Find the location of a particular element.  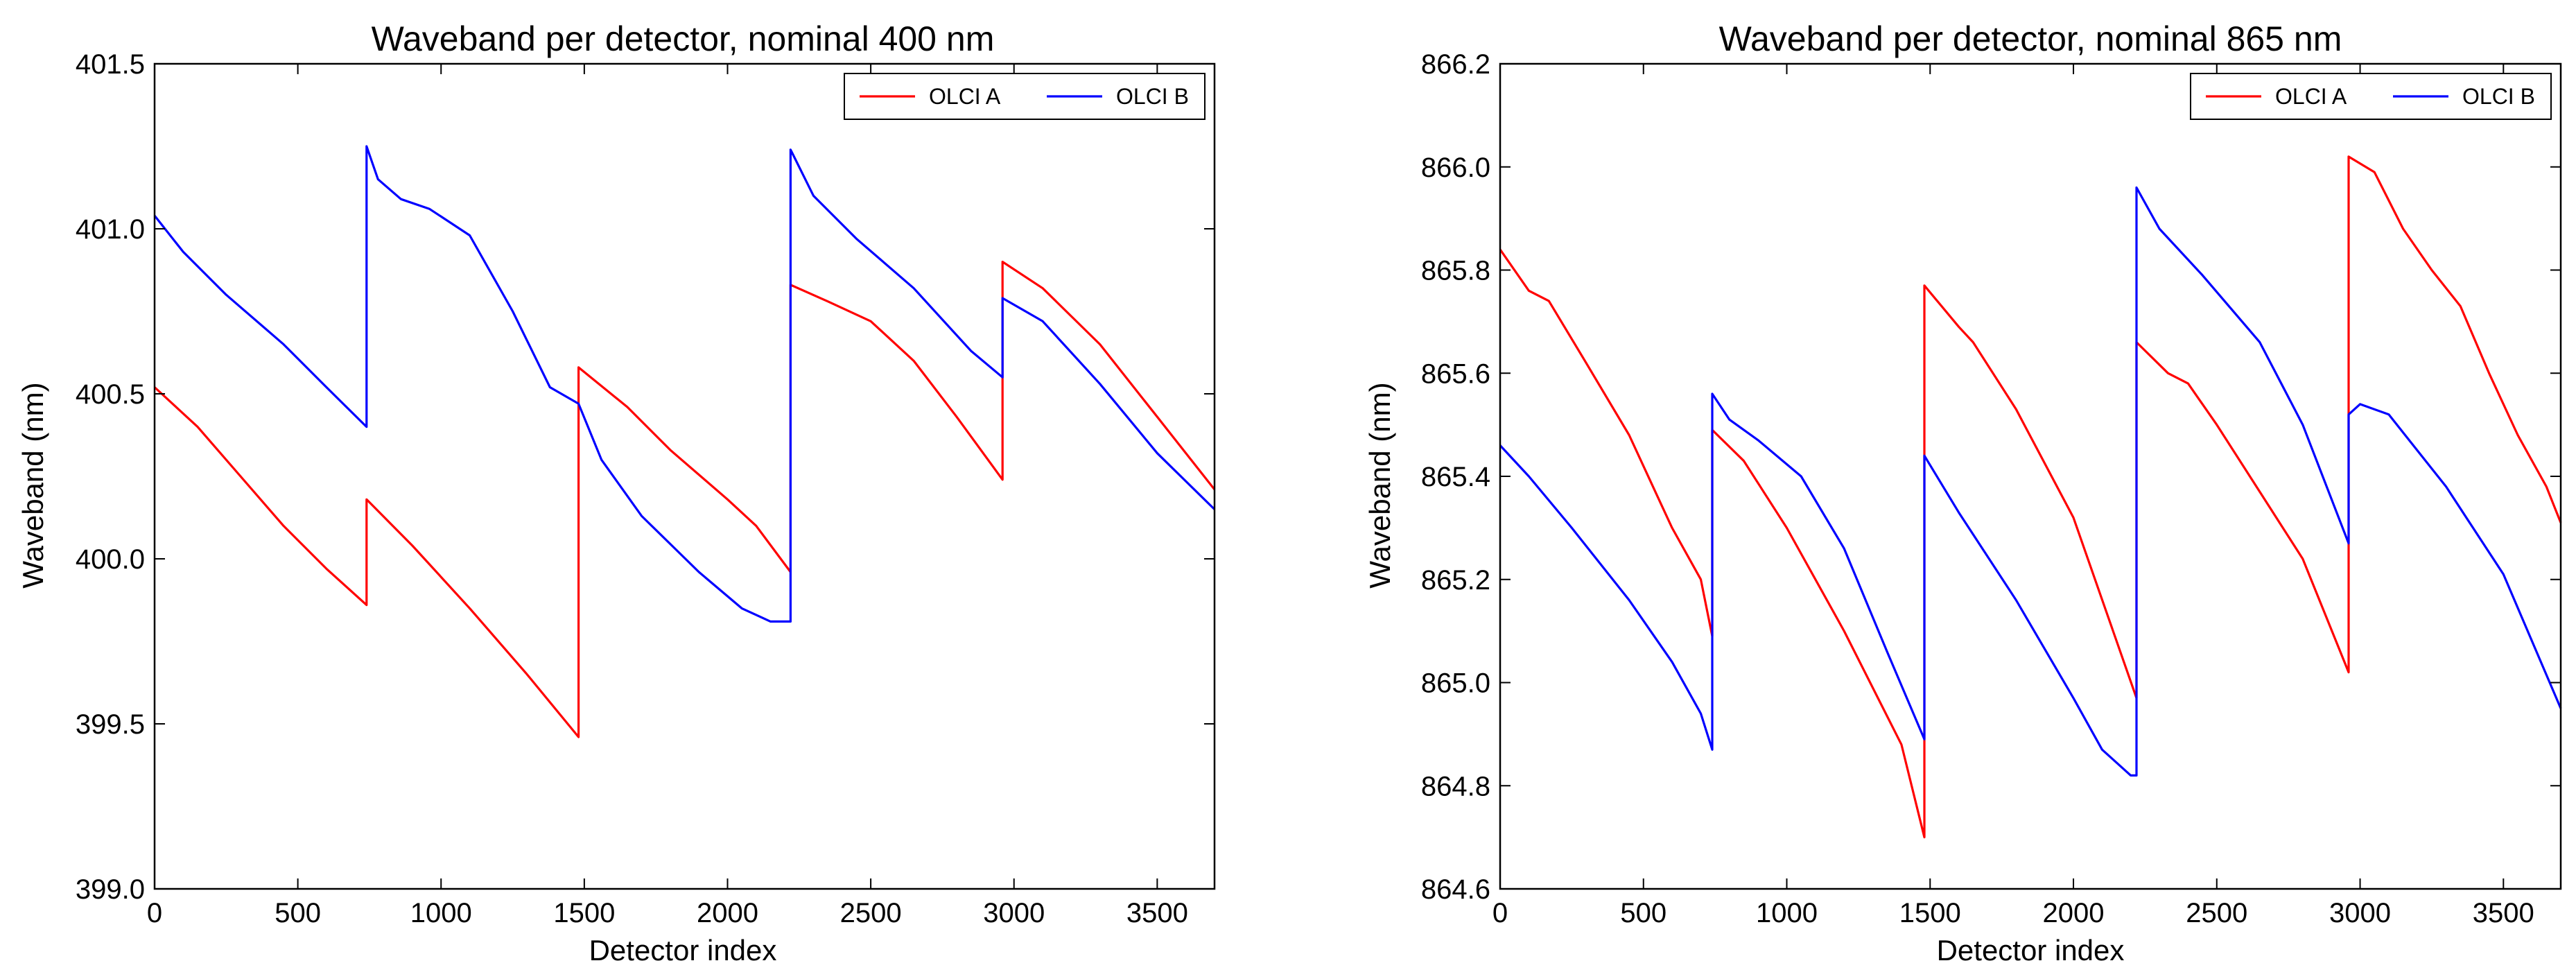

y-tick-label: 865.2 is located at coordinates (1455, 580).